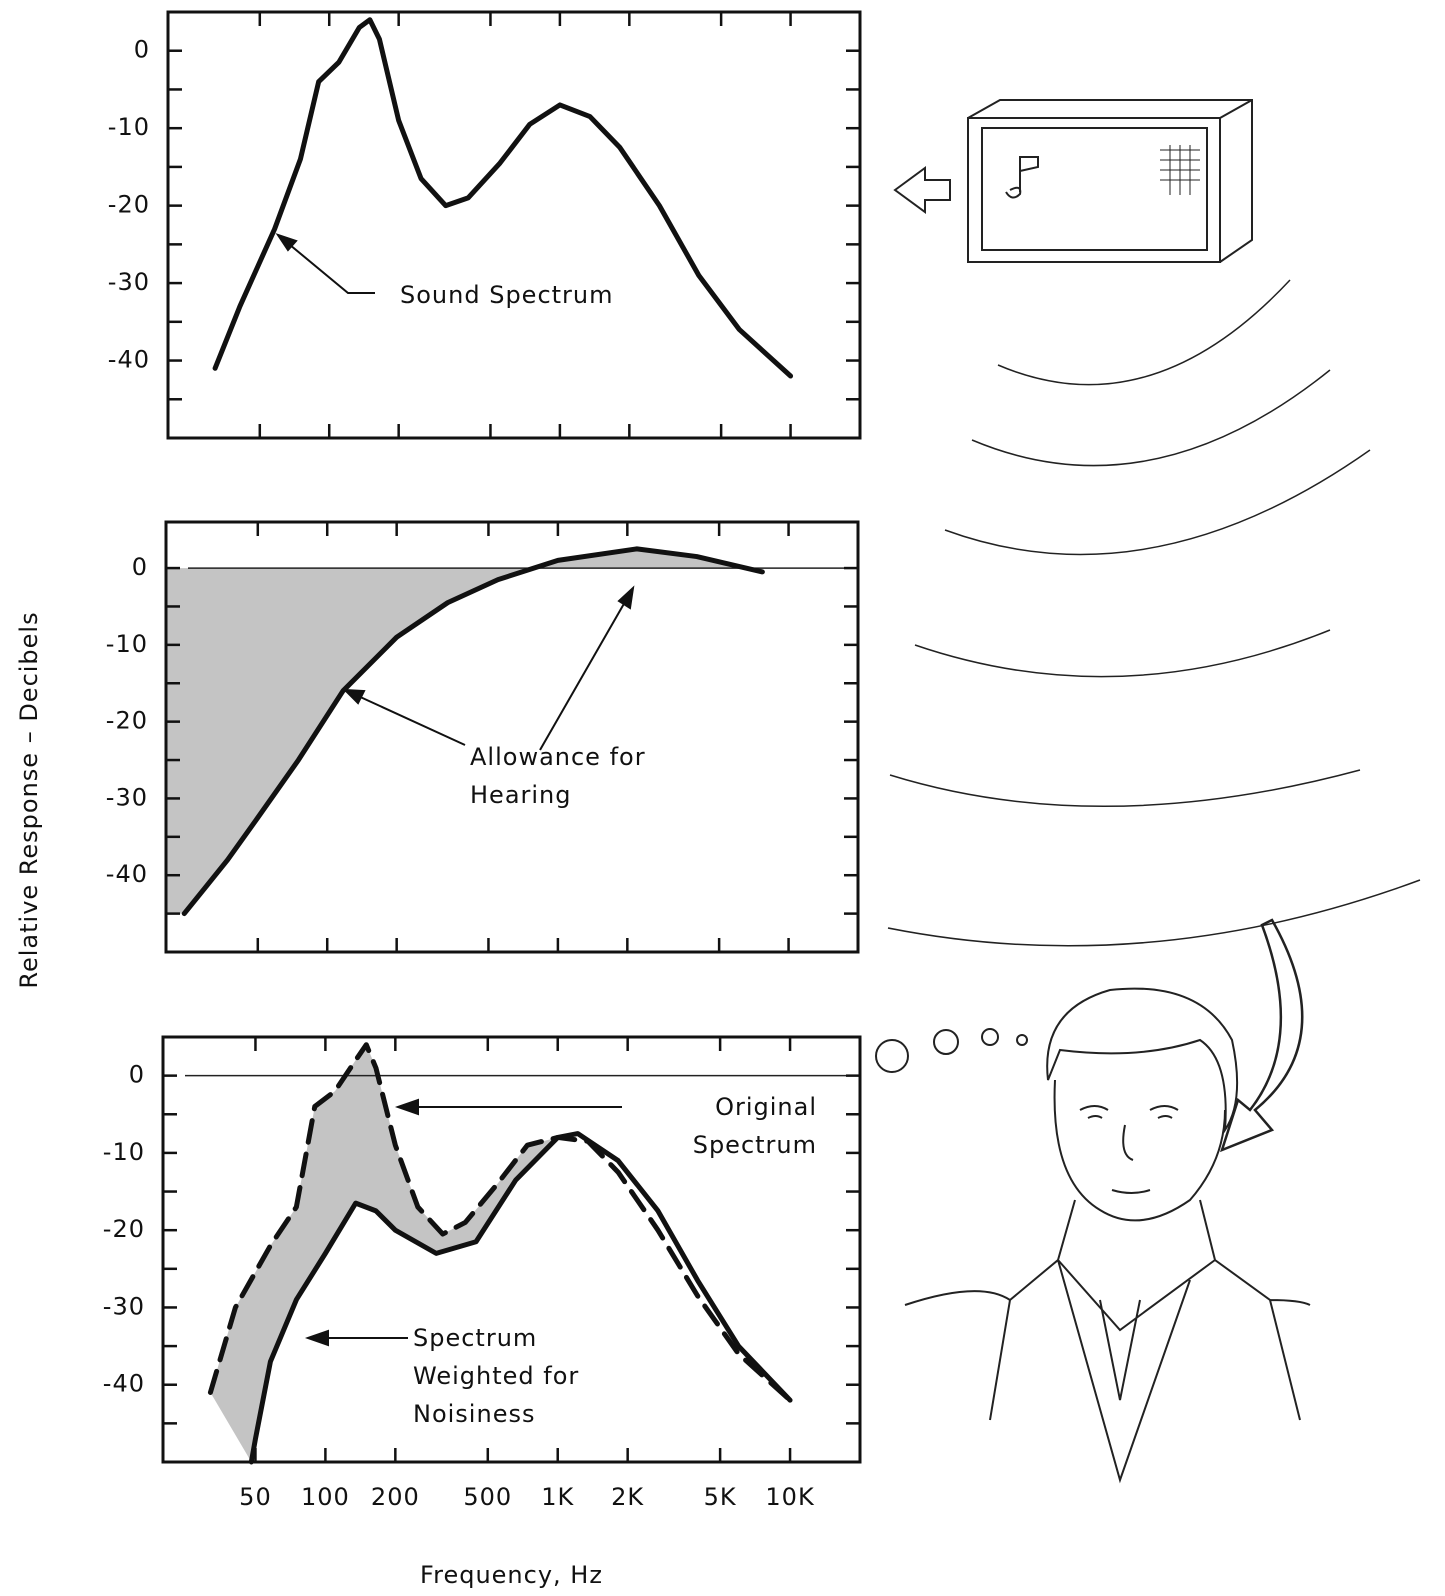  What do you see at coordinates (29, 799) in the screenshot?
I see `y-axis-label: Relative Response – Decibels` at bounding box center [29, 799].